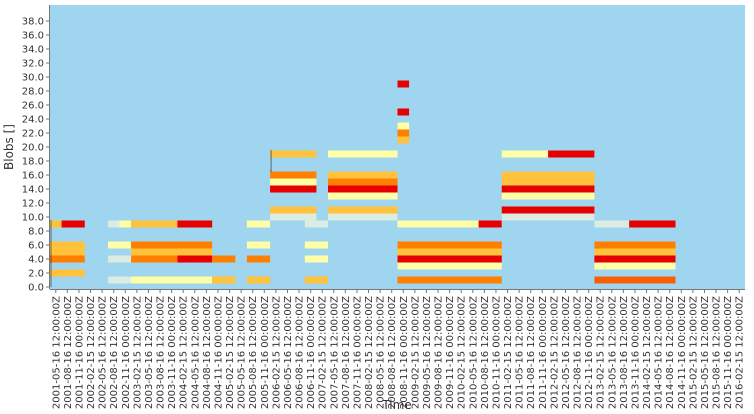 The image size is (754, 414). I want to click on x-tick-label-34: 2009-11-16 00:00:00Z, so click(450, 352).